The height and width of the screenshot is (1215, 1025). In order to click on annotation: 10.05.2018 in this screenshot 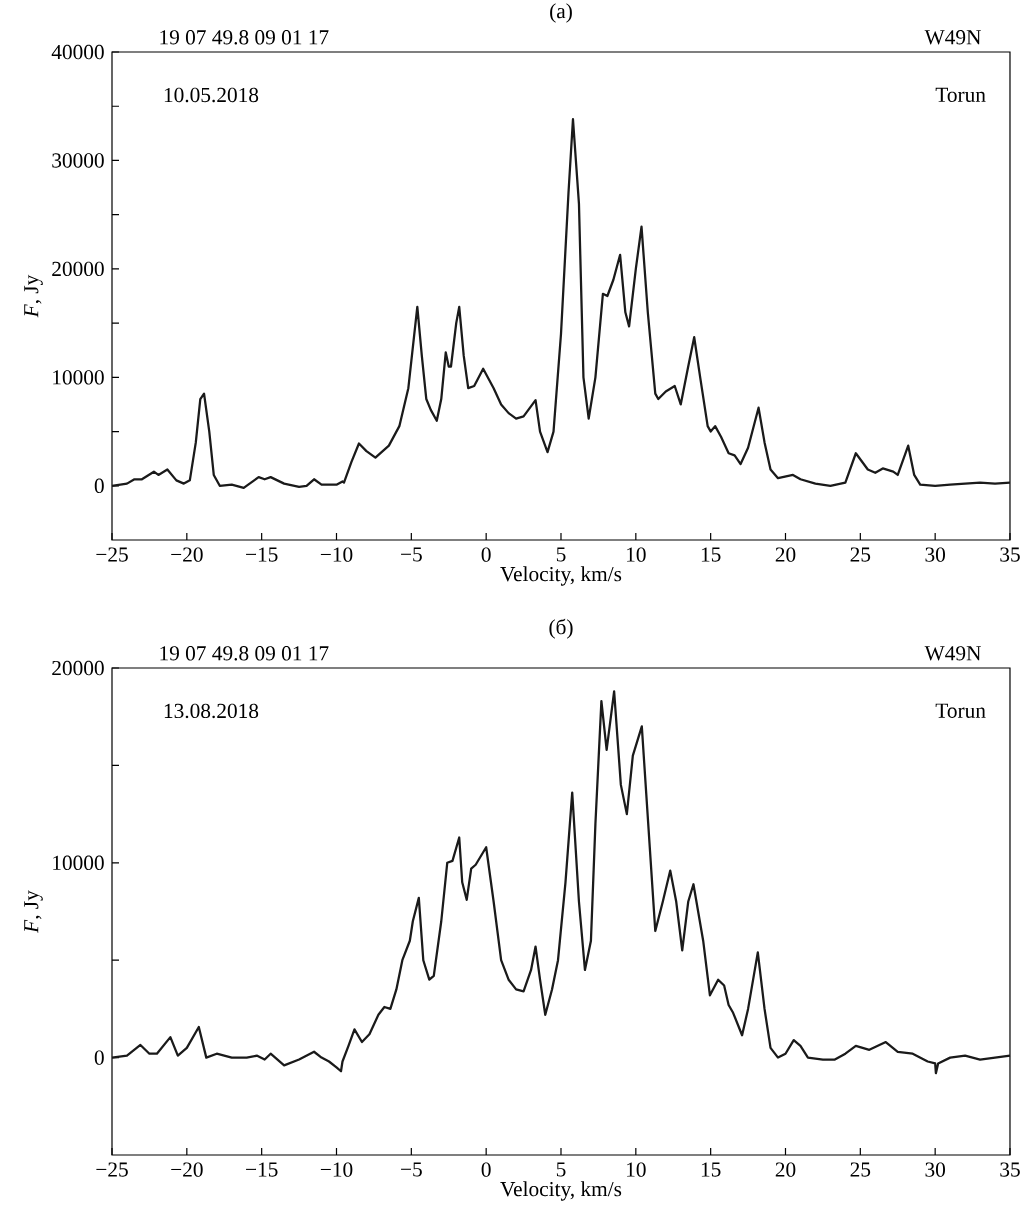, I will do `click(211, 95)`.